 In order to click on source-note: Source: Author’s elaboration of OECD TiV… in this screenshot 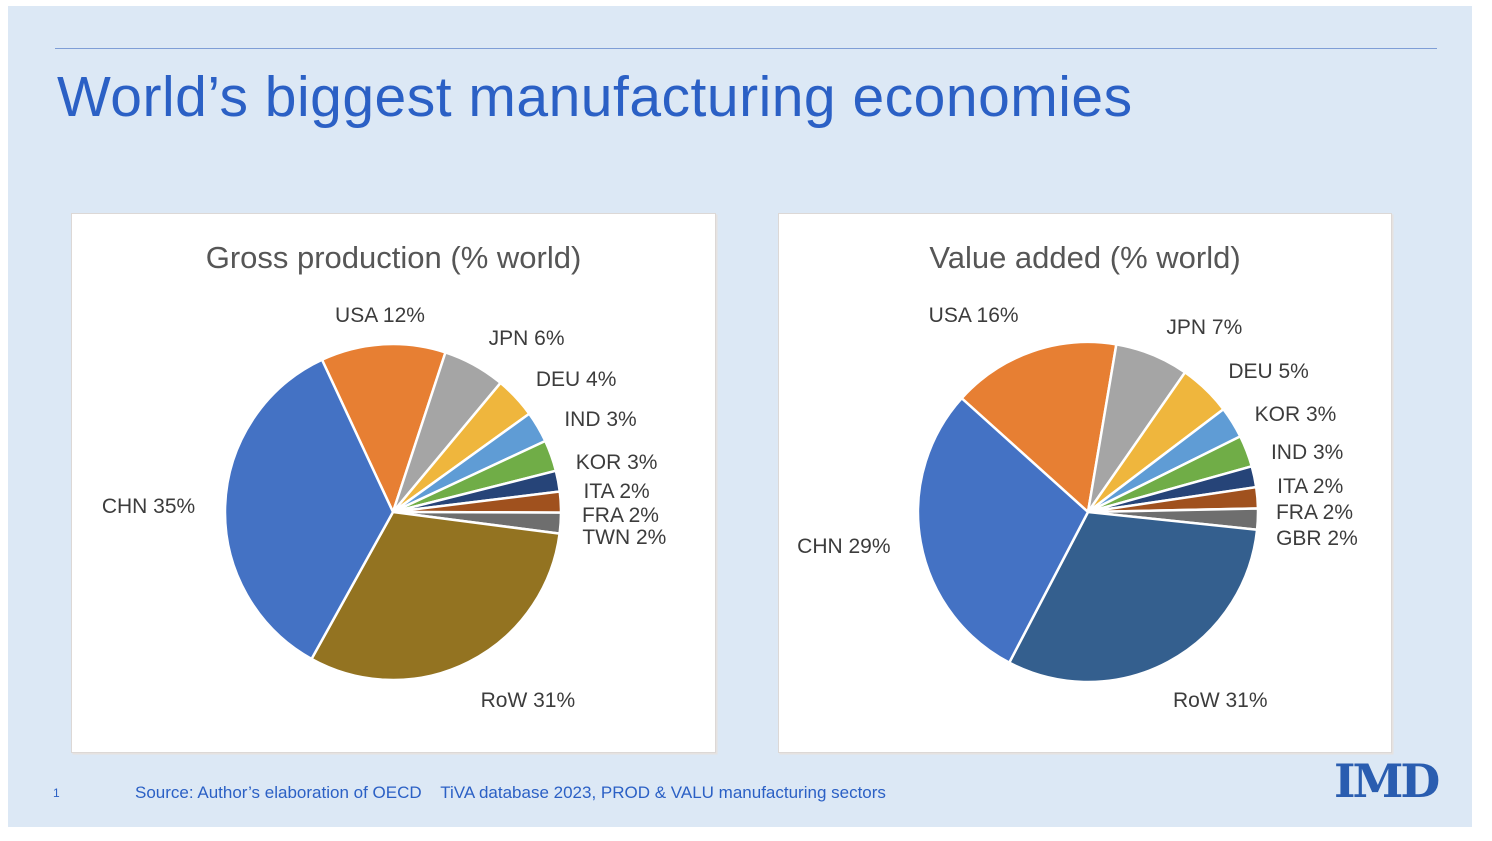, I will do `click(510, 792)`.